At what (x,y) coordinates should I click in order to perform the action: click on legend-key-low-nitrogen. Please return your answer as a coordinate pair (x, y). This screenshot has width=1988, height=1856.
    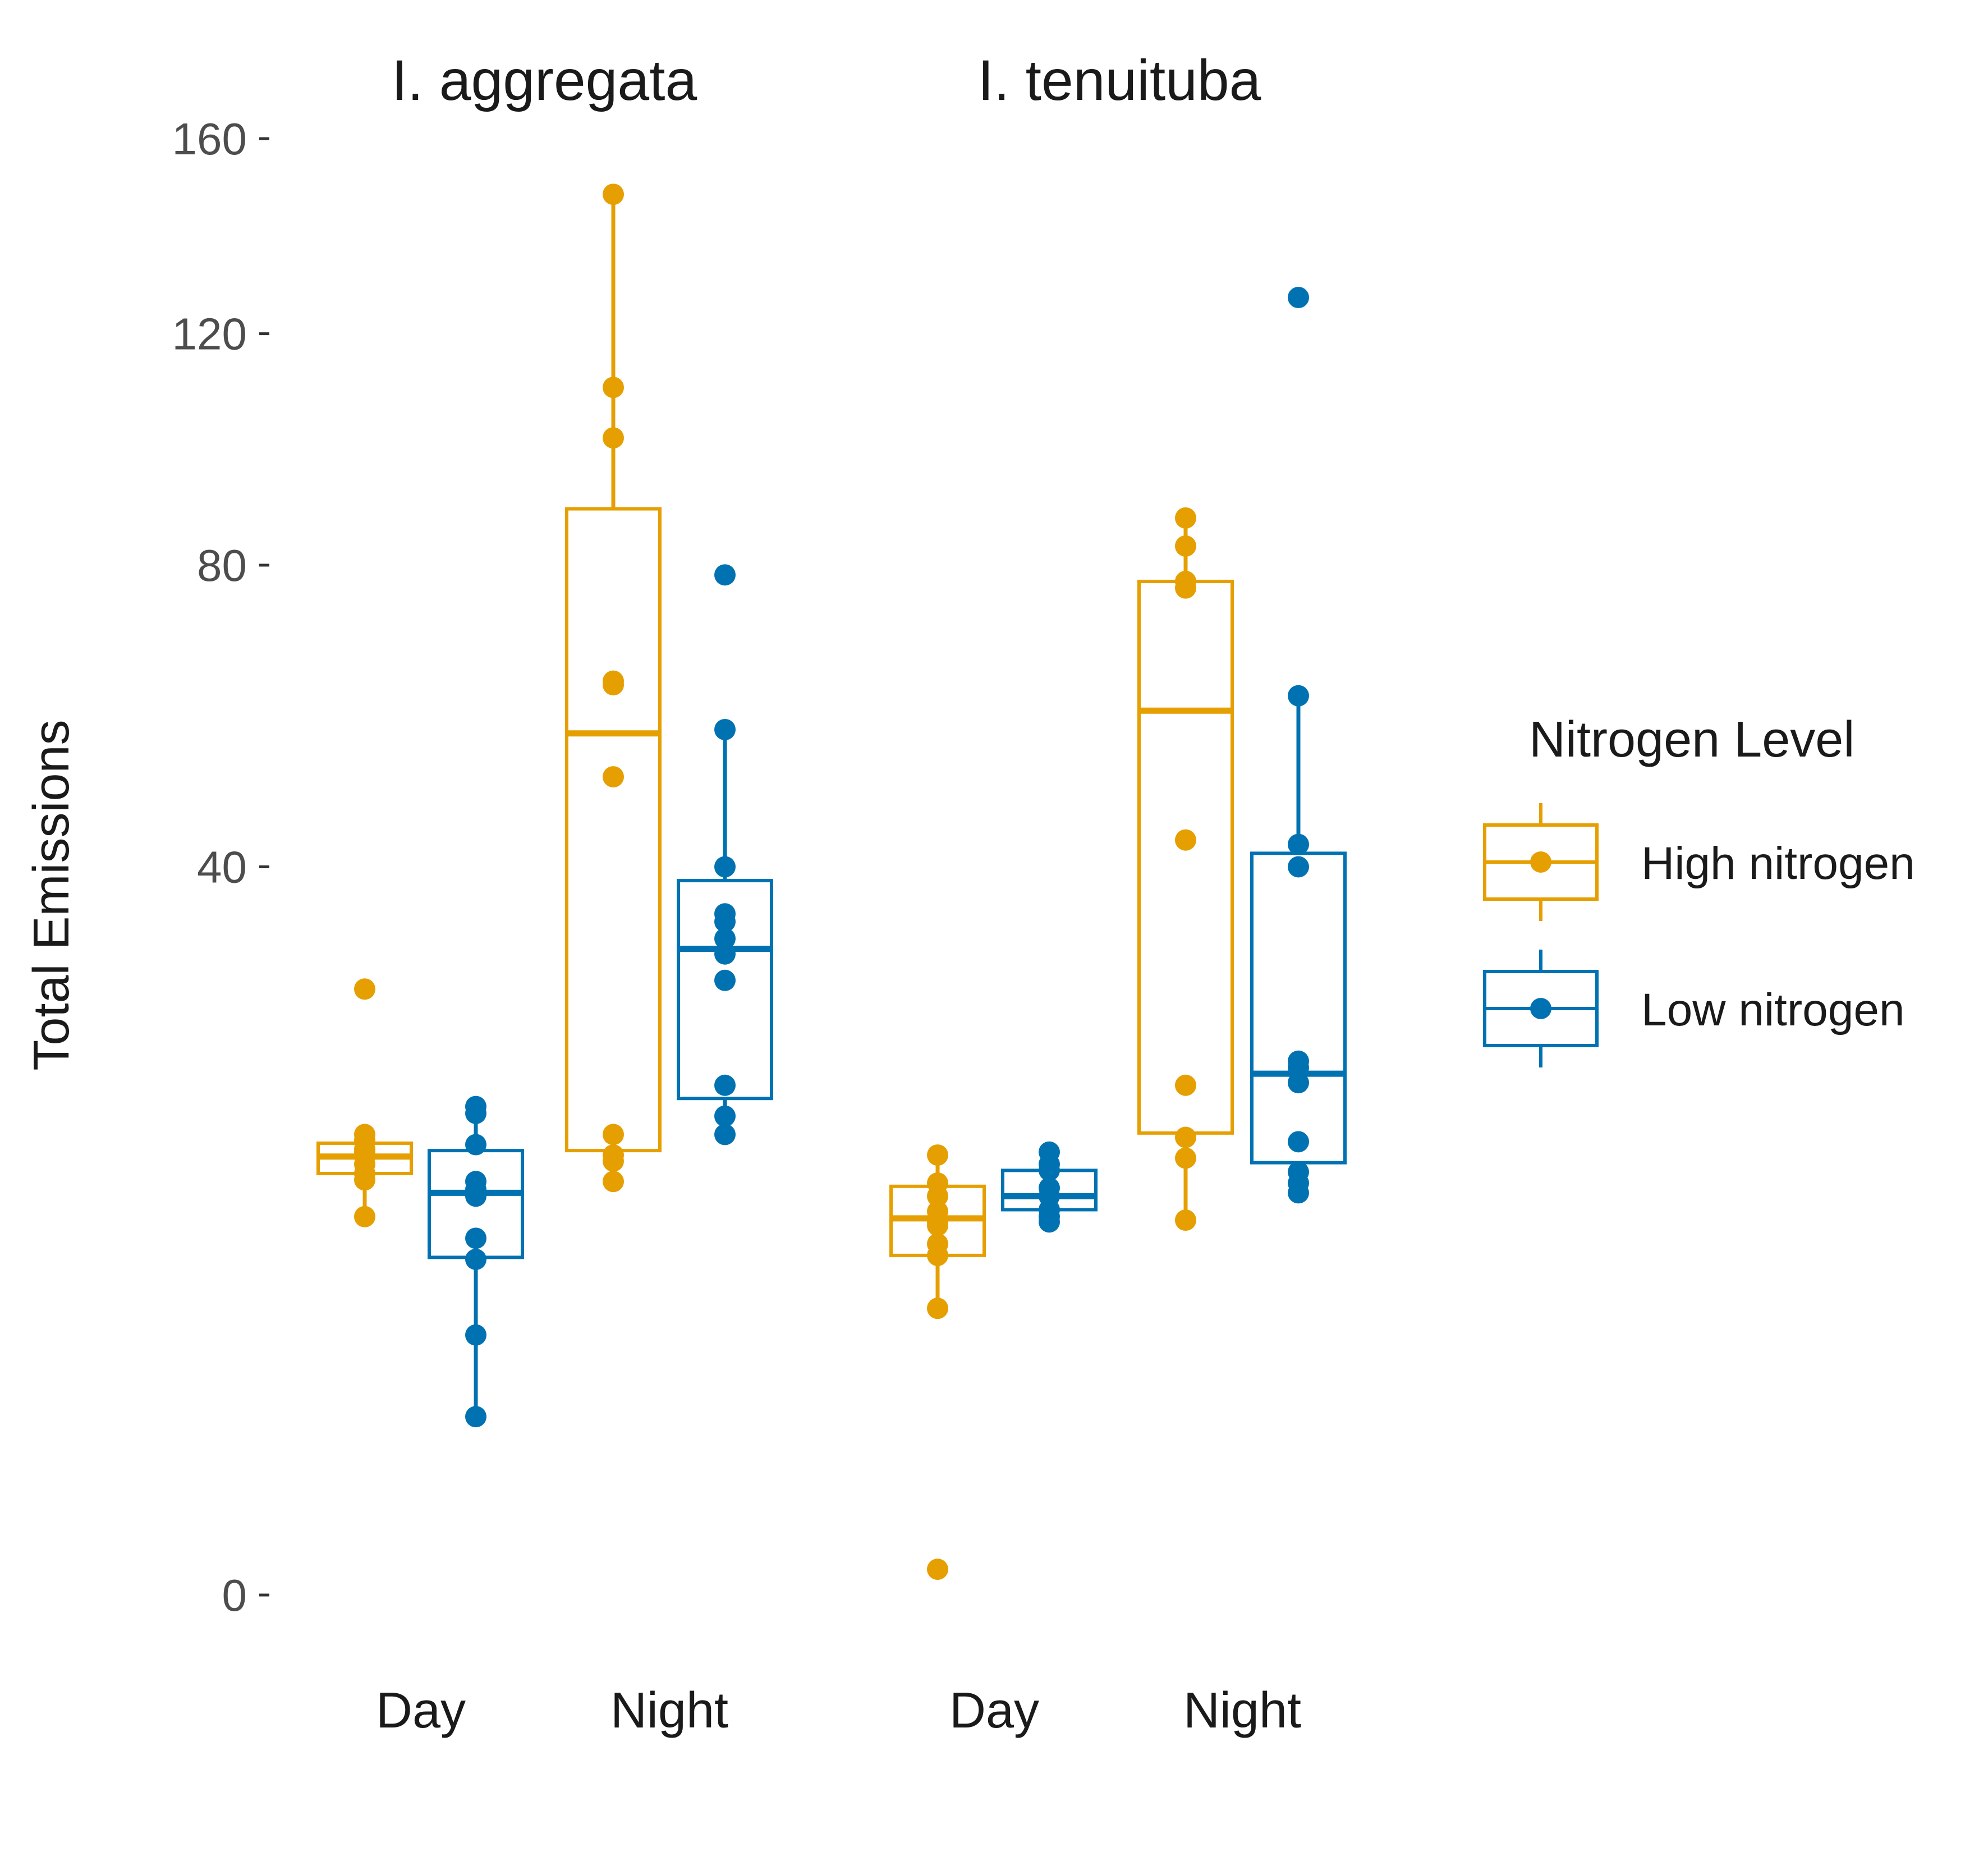
    Looking at the image, I should click on (1541, 1008).